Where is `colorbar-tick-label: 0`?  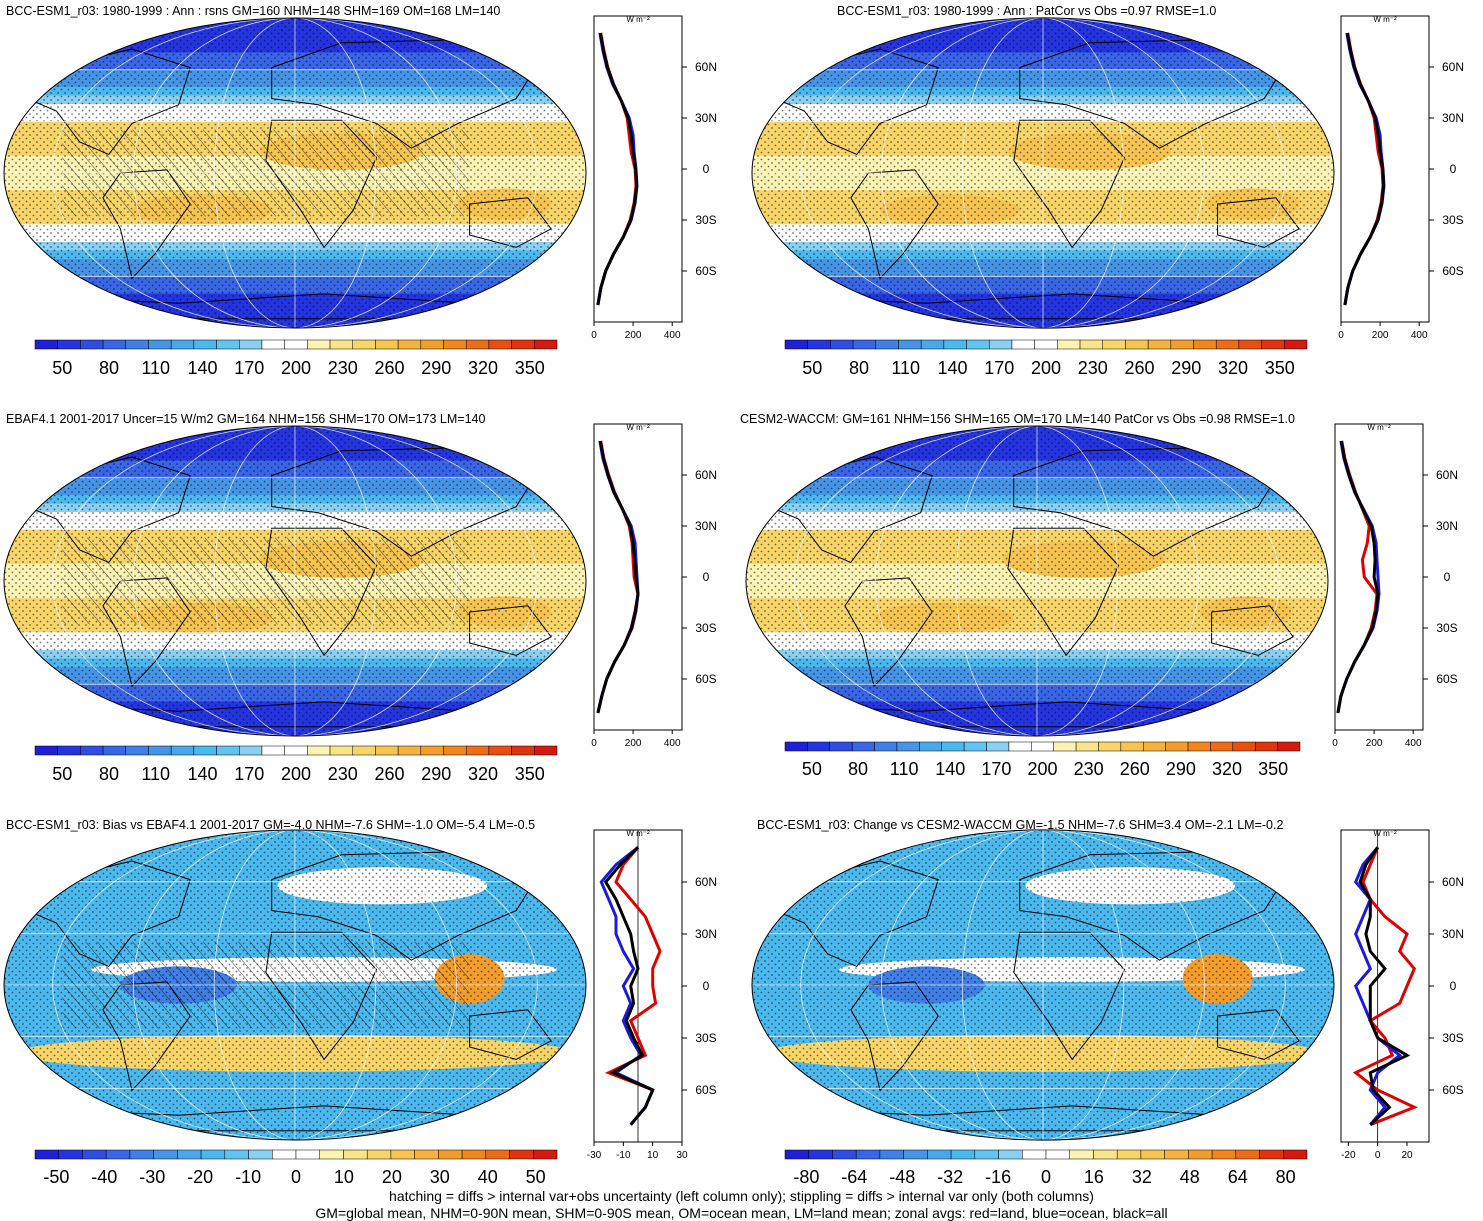 colorbar-tick-label: 0 is located at coordinates (296, 1177).